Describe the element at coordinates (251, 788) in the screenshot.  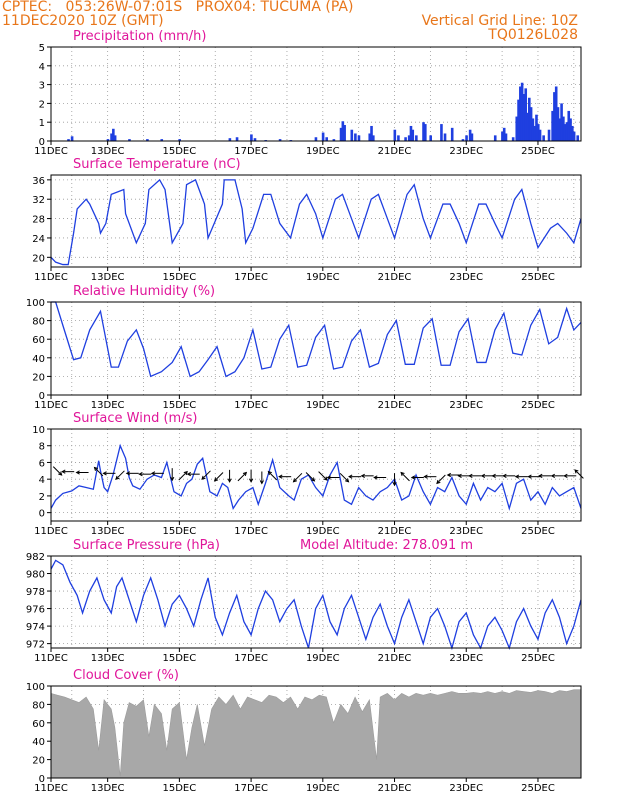
I see `cloud-cover-xtick-label: 17DEC` at that location.